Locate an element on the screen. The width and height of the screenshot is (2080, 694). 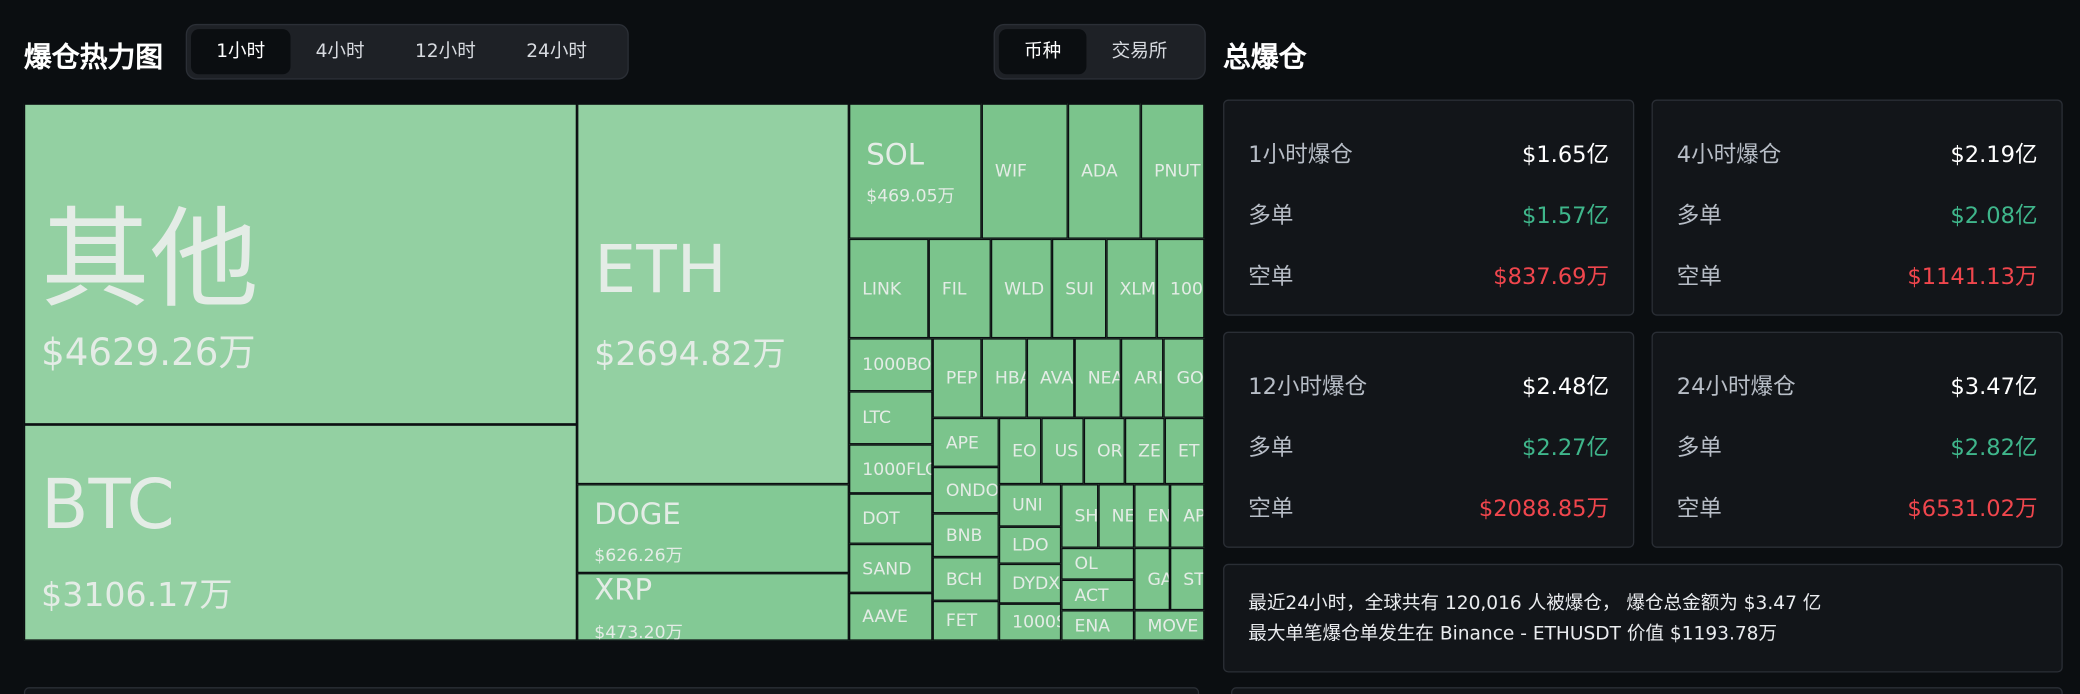
tile-label: ONDO is located at coordinates (972, 490).